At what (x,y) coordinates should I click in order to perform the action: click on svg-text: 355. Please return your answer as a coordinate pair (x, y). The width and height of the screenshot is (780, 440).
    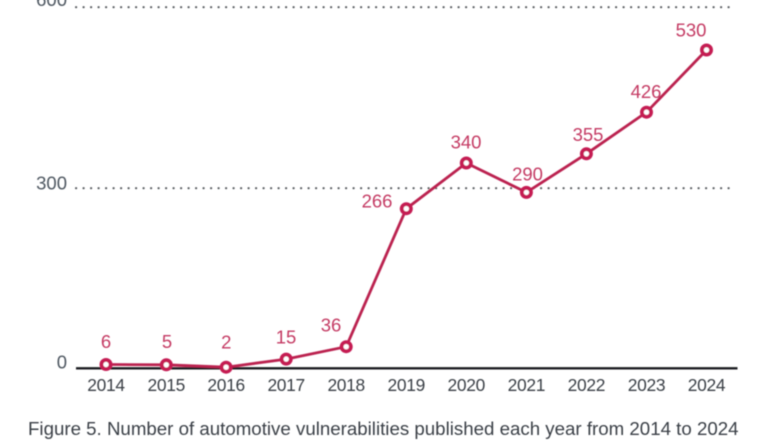
    Looking at the image, I should click on (588, 134).